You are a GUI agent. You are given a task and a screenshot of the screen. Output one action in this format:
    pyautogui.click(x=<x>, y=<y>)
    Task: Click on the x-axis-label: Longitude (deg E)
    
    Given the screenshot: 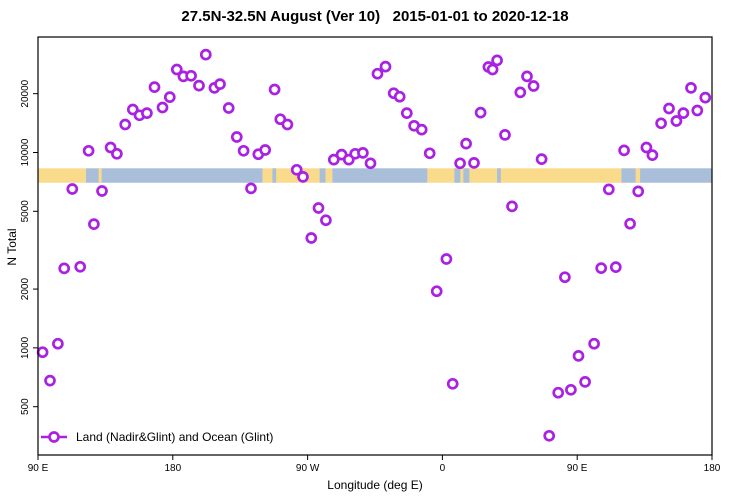 What is the action you would take?
    pyautogui.click(x=375, y=485)
    